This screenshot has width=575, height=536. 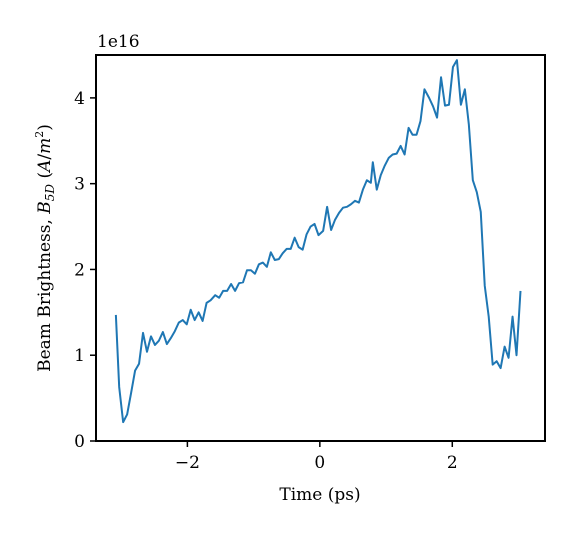 I want to click on x-tick-label: −2, so click(x=187, y=463).